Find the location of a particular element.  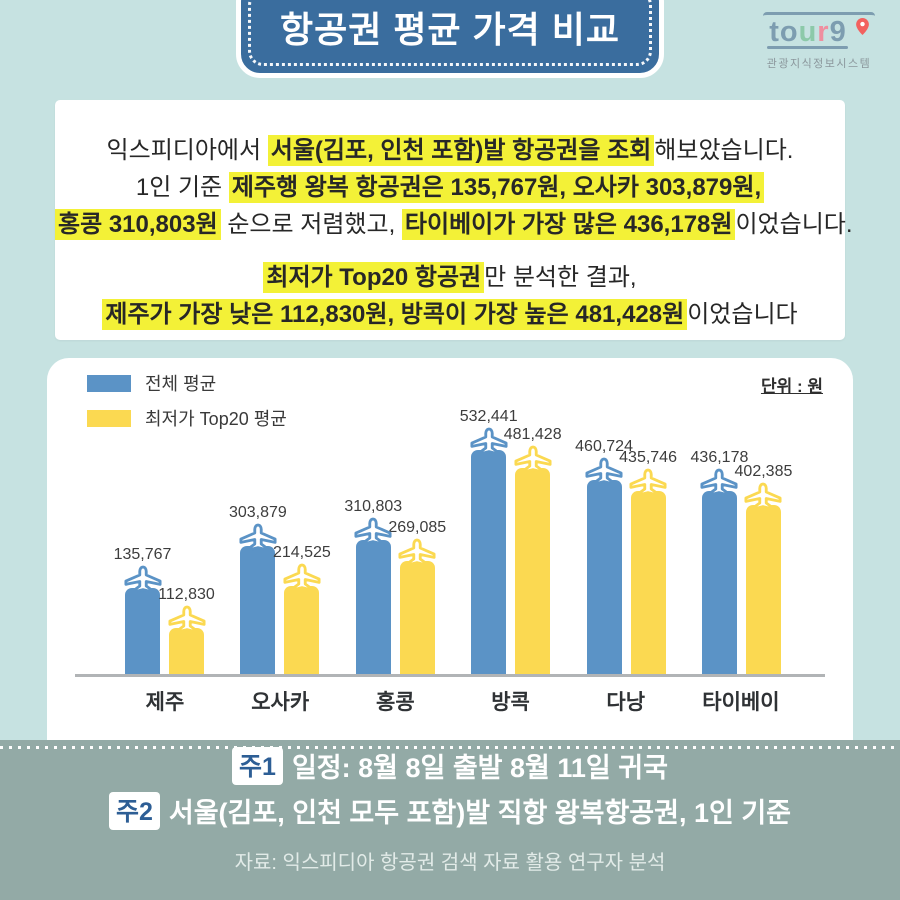

legend-label-total: 전체 평균 is located at coordinates (181, 384).